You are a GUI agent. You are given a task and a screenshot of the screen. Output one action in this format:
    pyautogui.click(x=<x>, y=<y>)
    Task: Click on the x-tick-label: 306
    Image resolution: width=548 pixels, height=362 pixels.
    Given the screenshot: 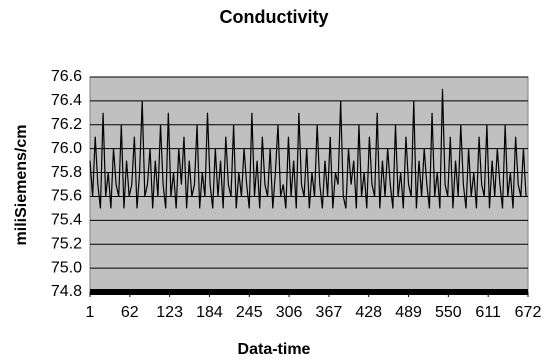 What is the action you would take?
    pyautogui.click(x=289, y=312)
    